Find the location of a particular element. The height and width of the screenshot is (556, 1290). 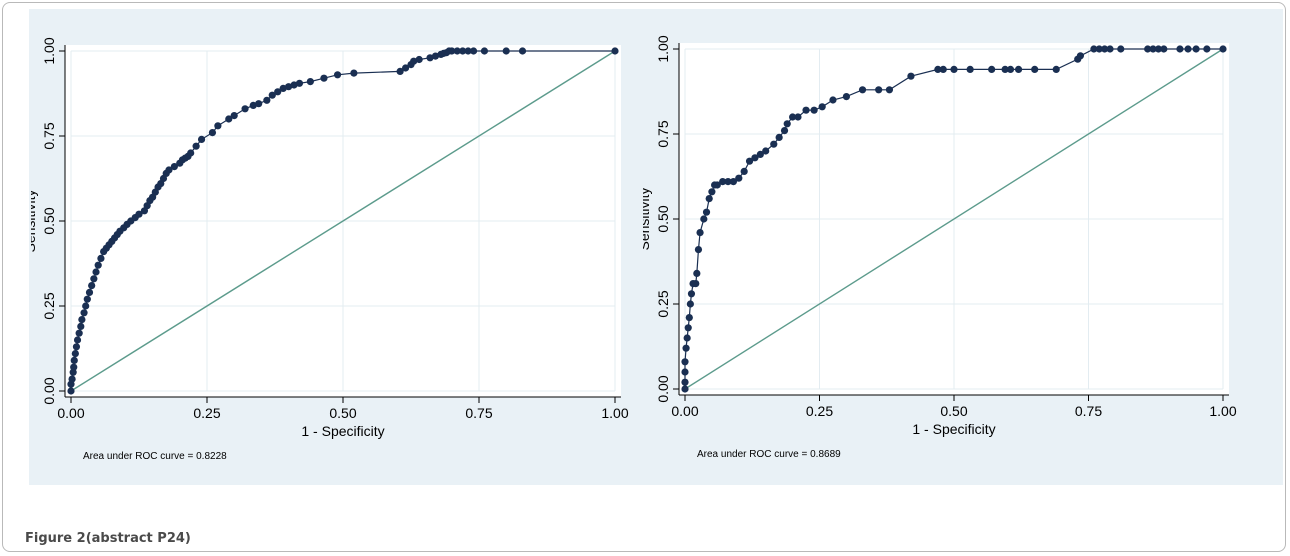

x-tick-label: 0.75 is located at coordinates (1088, 411).